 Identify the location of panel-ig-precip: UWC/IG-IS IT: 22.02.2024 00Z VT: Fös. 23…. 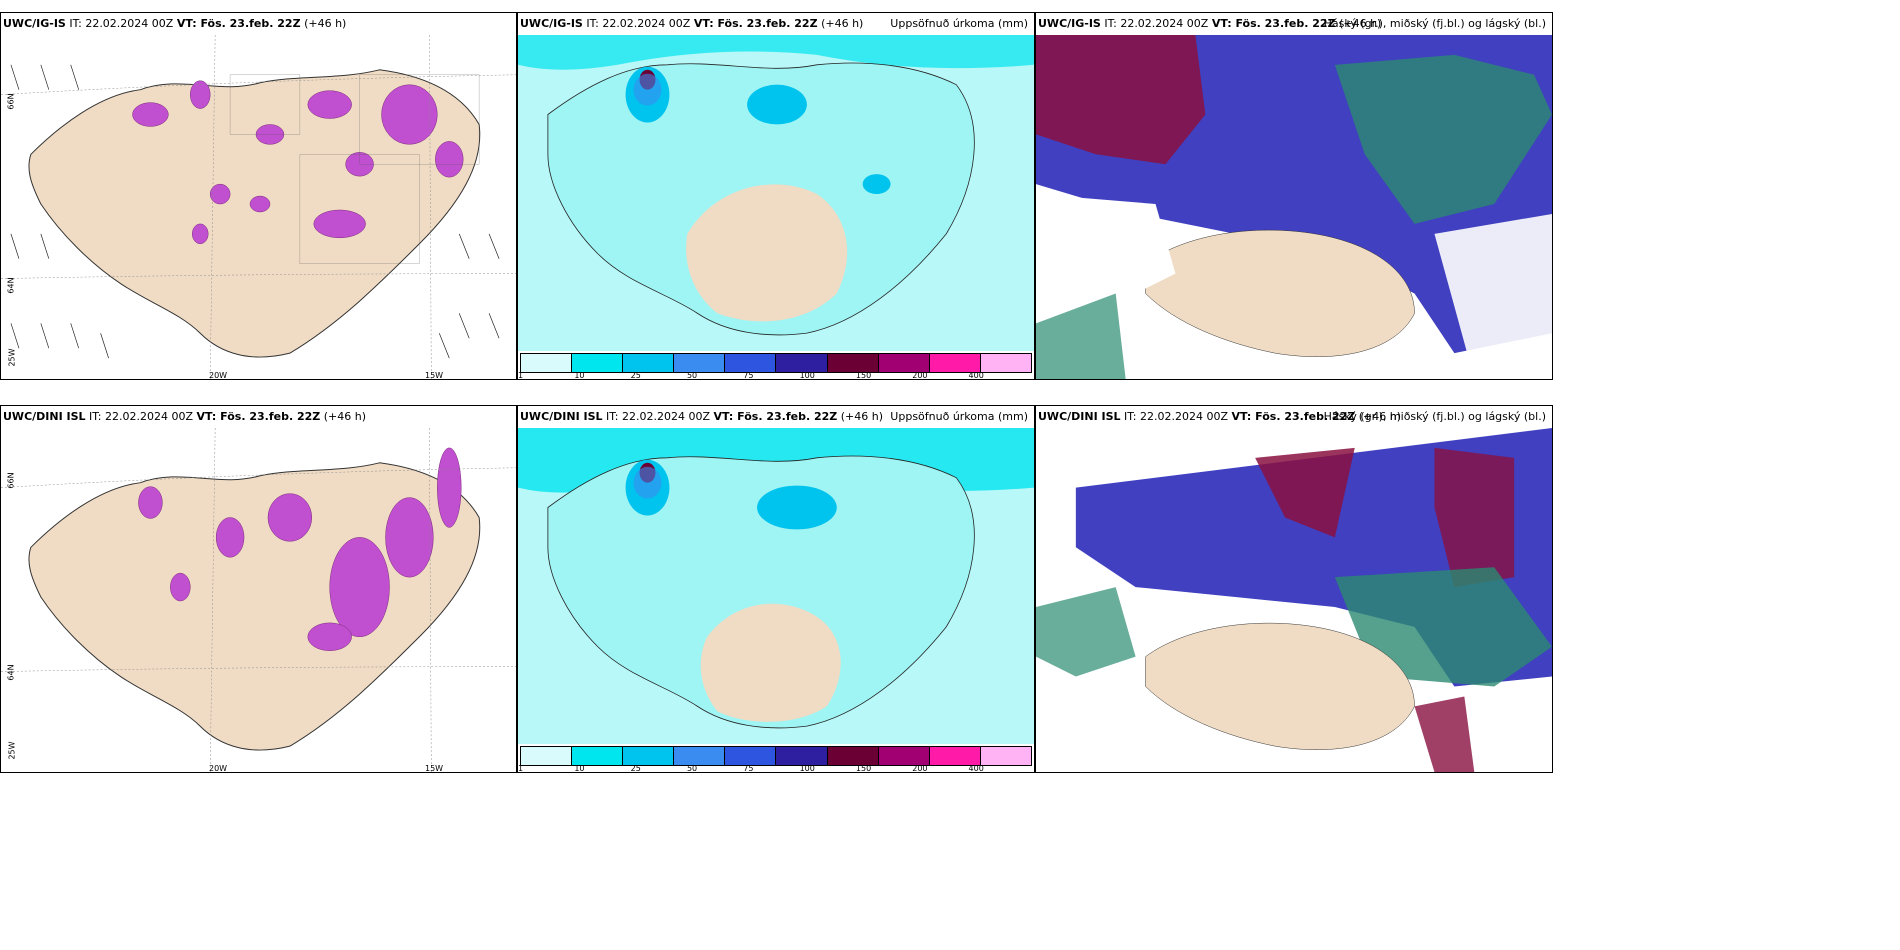
(776, 196).